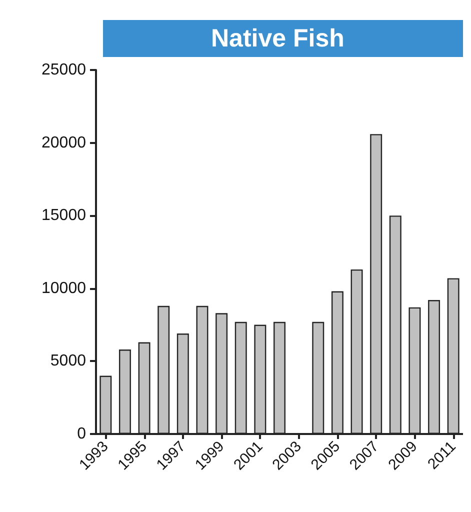 Image resolution: width=471 pixels, height=512 pixels. I want to click on y-tick-label: 15000, so click(64, 215).